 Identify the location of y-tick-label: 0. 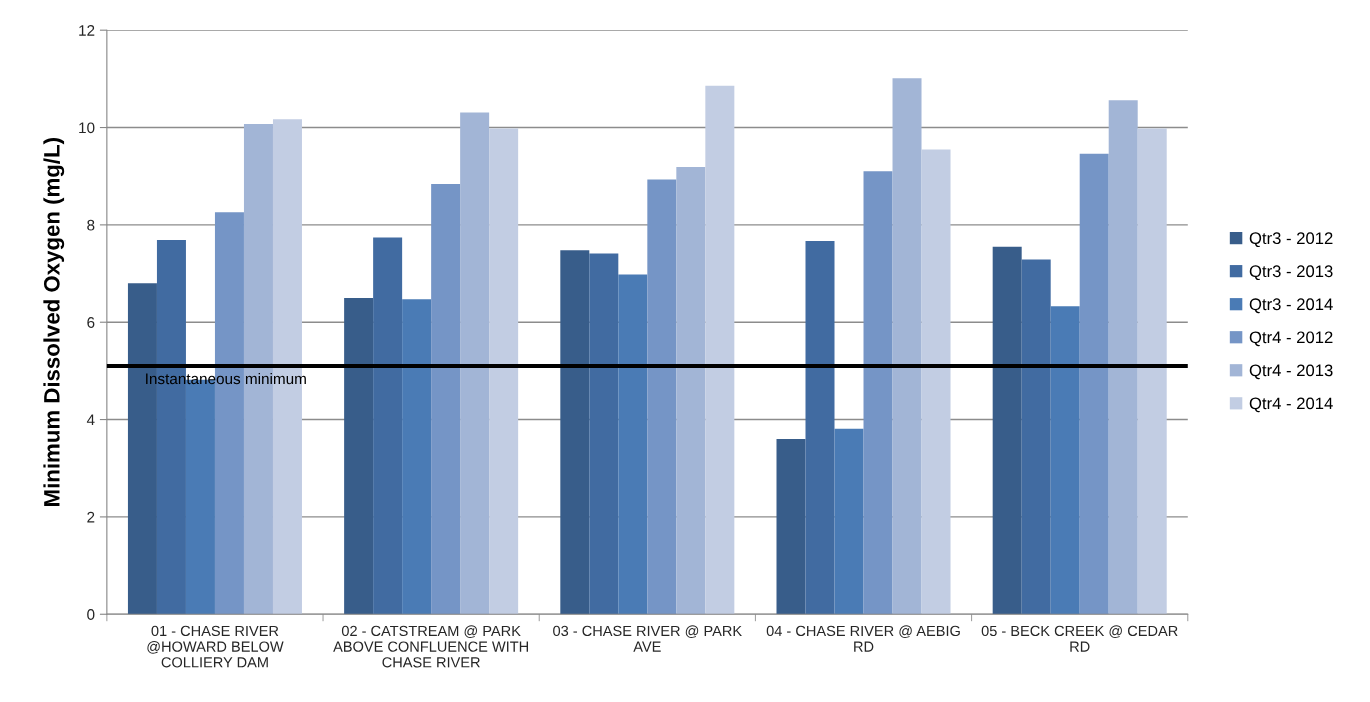
(91, 614).